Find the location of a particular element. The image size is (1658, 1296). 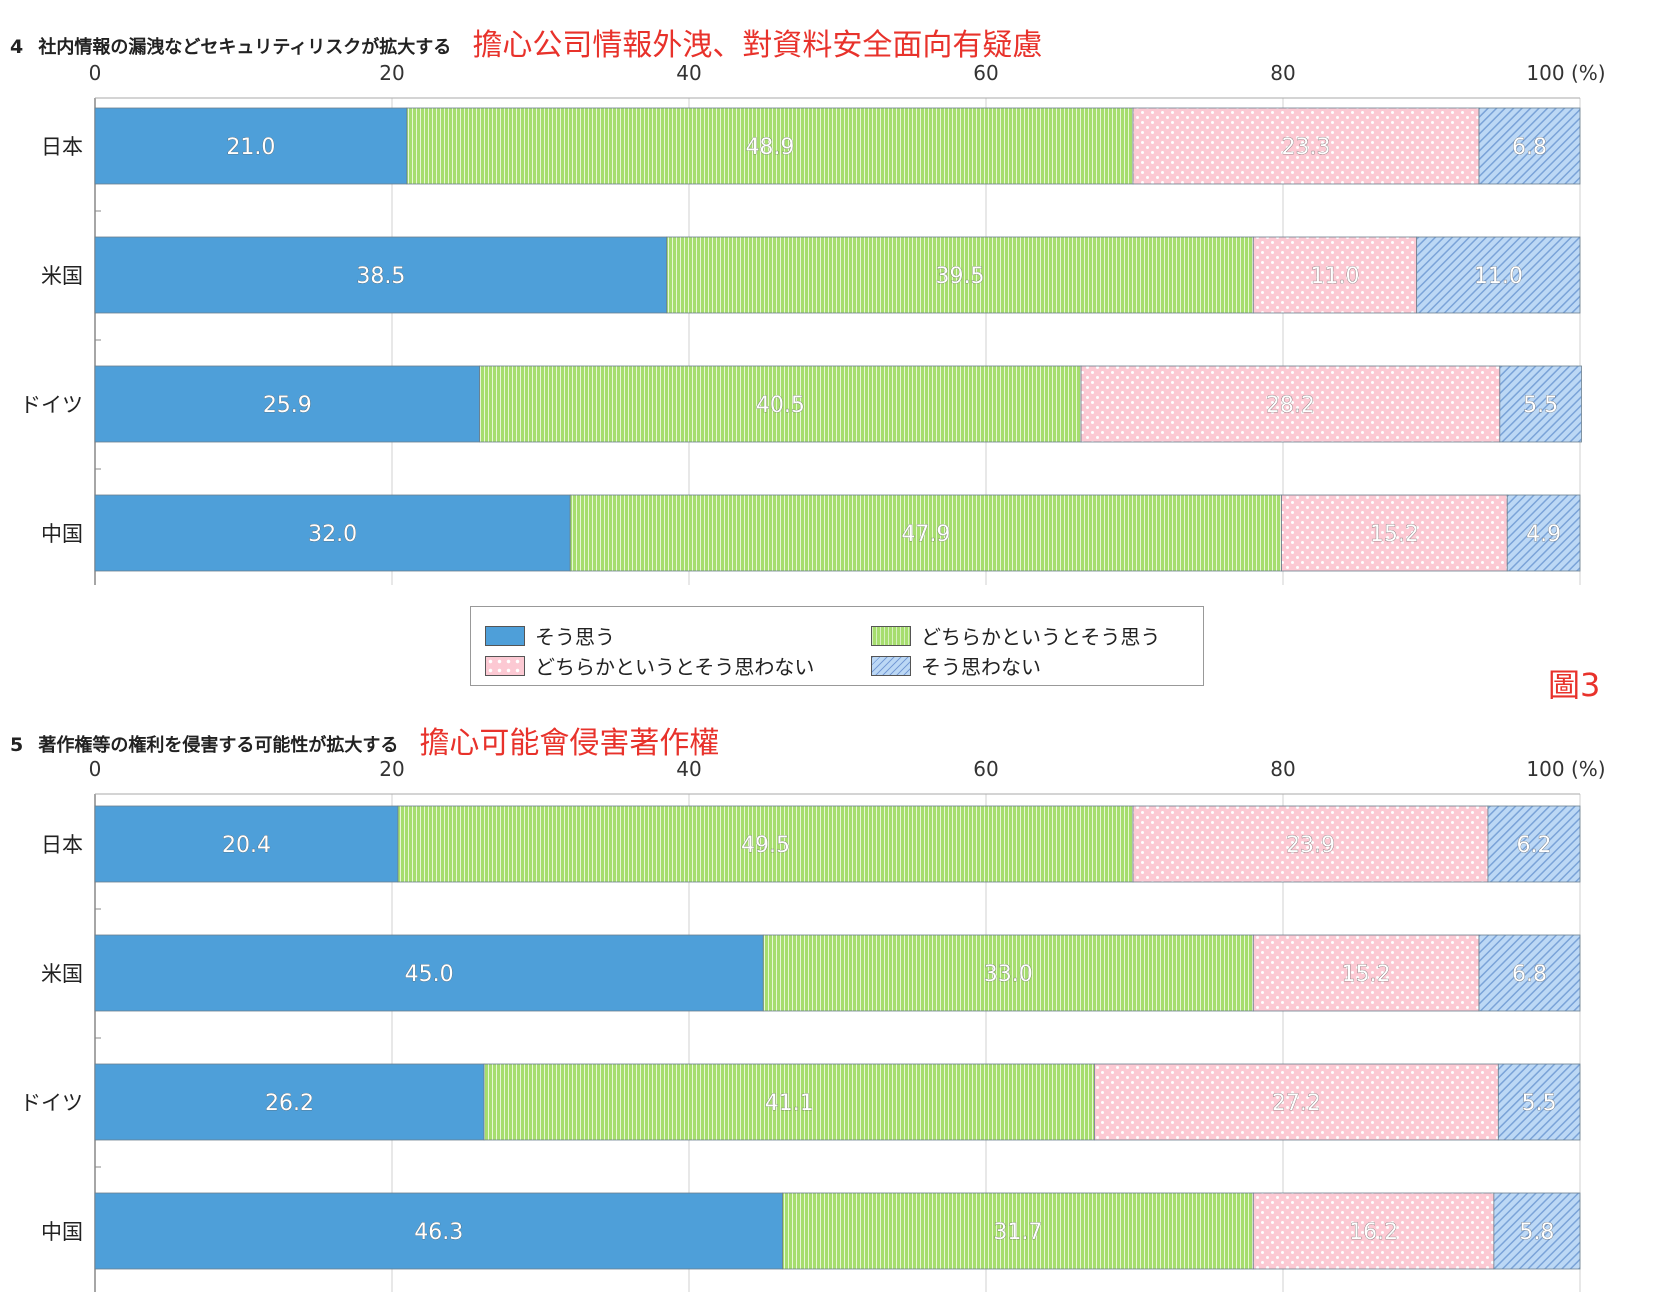

legend-label-1: どちらかというとそう思う is located at coordinates (1041, 637).